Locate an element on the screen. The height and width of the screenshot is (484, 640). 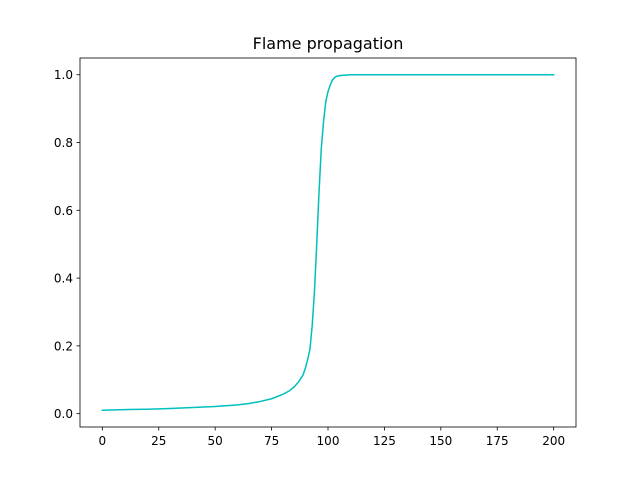
y-tick-label: 0.8 is located at coordinates (63, 143).